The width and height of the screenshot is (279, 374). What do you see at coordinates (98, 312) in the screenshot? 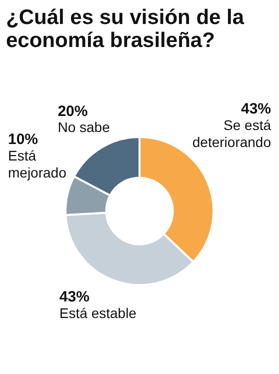
I see `slice-label: Está estable` at bounding box center [98, 312].